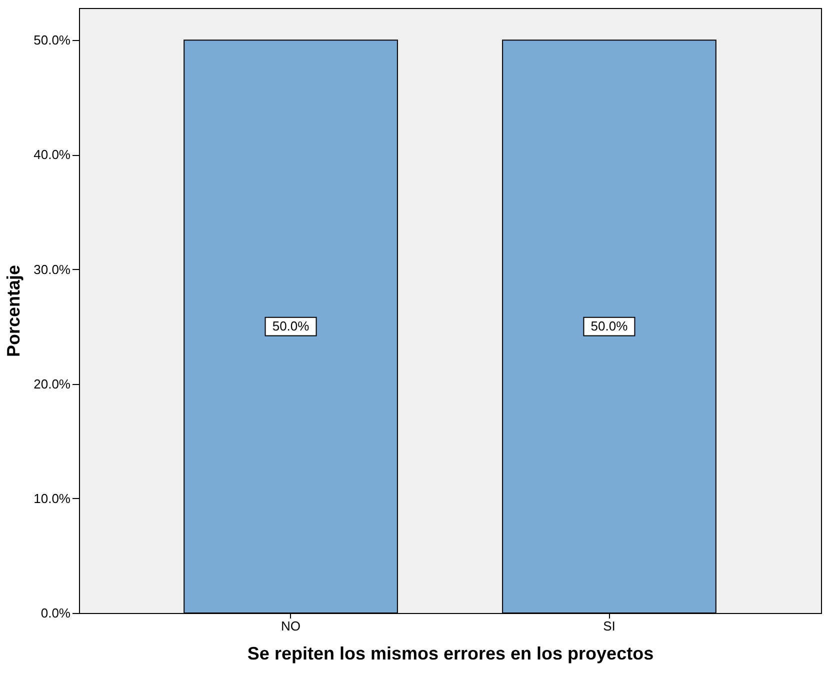 This screenshot has width=838, height=681. I want to click on x-tick-label: NO, so click(291, 626).